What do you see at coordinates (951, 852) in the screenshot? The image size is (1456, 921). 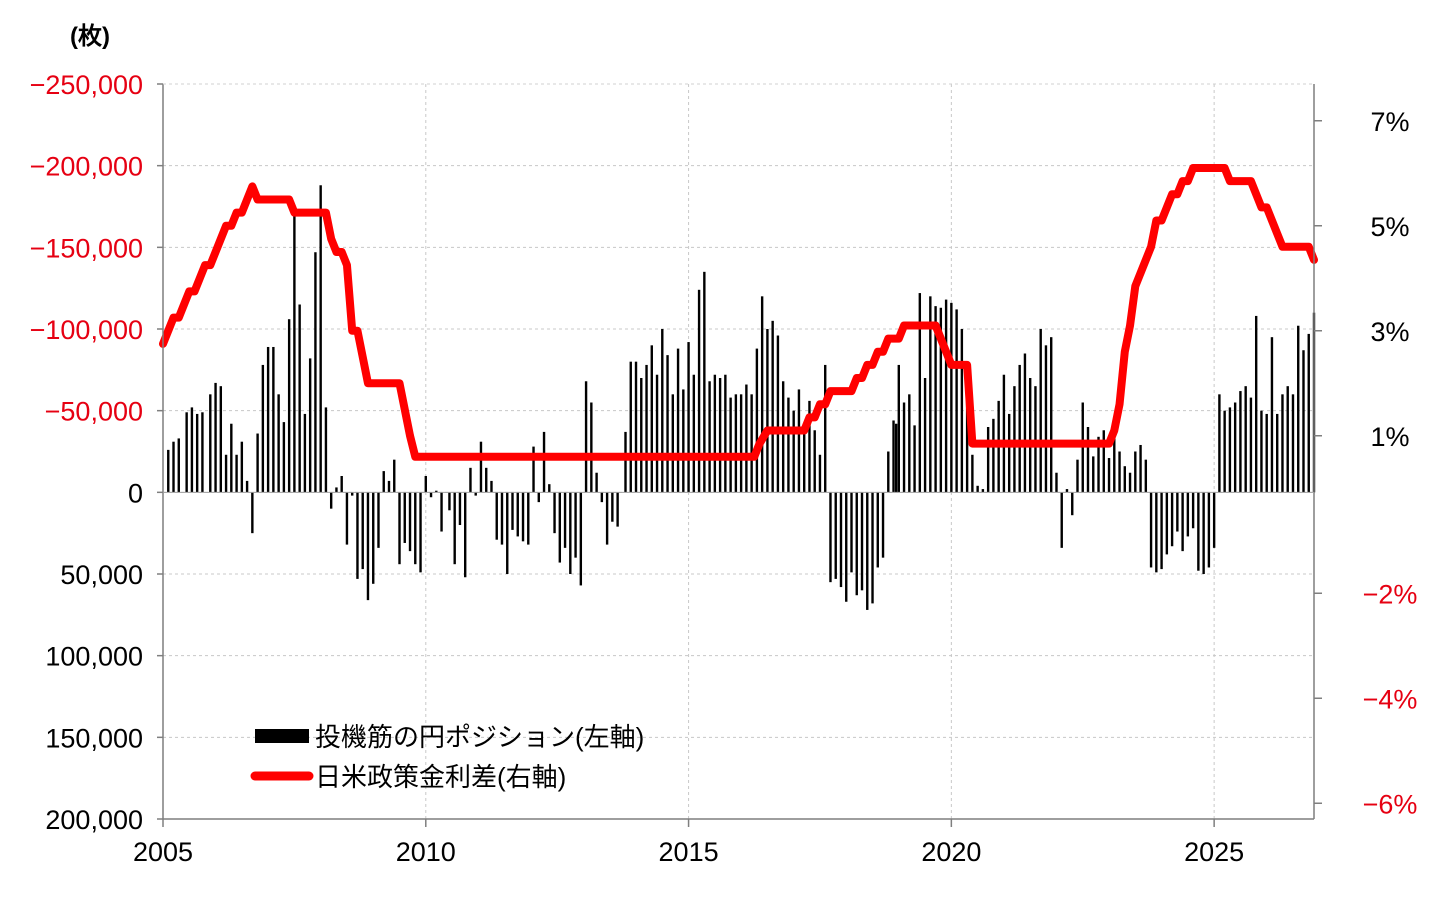 I see `x-tick-label: 2020` at bounding box center [951, 852].